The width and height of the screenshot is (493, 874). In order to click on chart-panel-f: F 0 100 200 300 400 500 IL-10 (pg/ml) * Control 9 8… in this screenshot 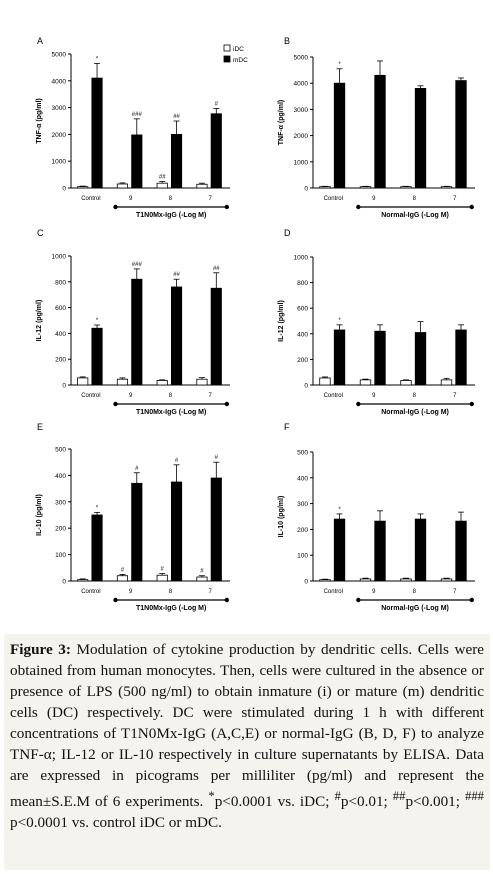, I will do `click(376, 517)`.